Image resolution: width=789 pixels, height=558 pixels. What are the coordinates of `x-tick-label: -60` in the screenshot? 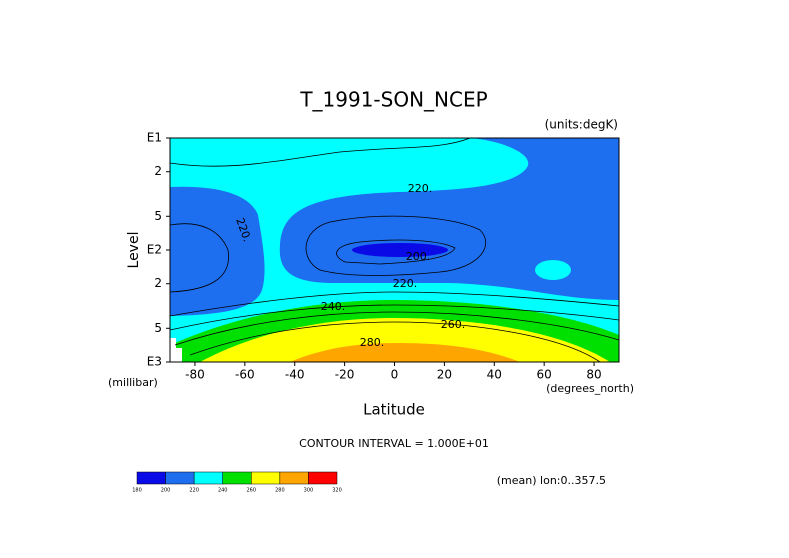 It's located at (245, 375).